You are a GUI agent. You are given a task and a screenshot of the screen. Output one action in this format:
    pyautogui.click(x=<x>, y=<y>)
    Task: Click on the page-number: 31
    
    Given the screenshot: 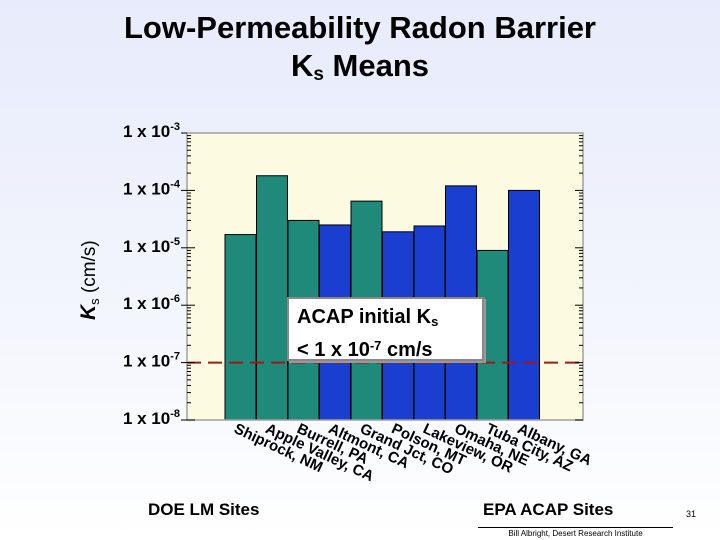 What is the action you would take?
    pyautogui.click(x=691, y=514)
    